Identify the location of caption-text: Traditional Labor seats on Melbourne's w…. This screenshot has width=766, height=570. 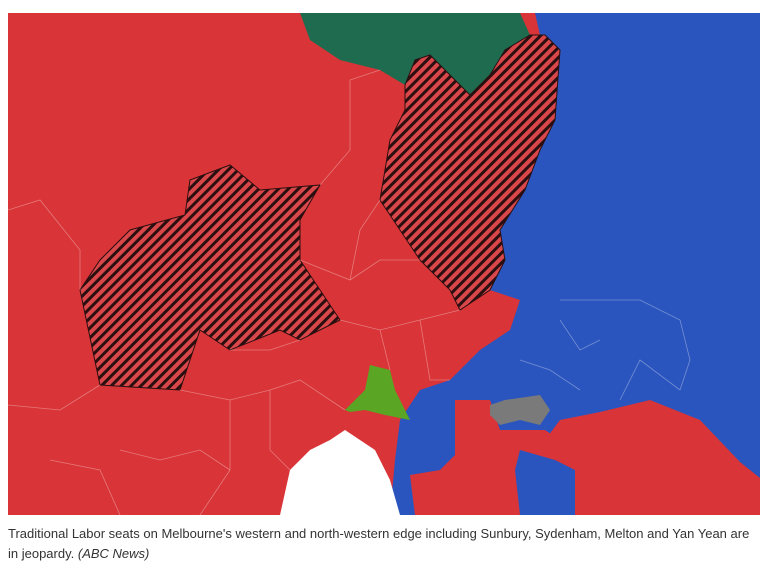
(379, 543).